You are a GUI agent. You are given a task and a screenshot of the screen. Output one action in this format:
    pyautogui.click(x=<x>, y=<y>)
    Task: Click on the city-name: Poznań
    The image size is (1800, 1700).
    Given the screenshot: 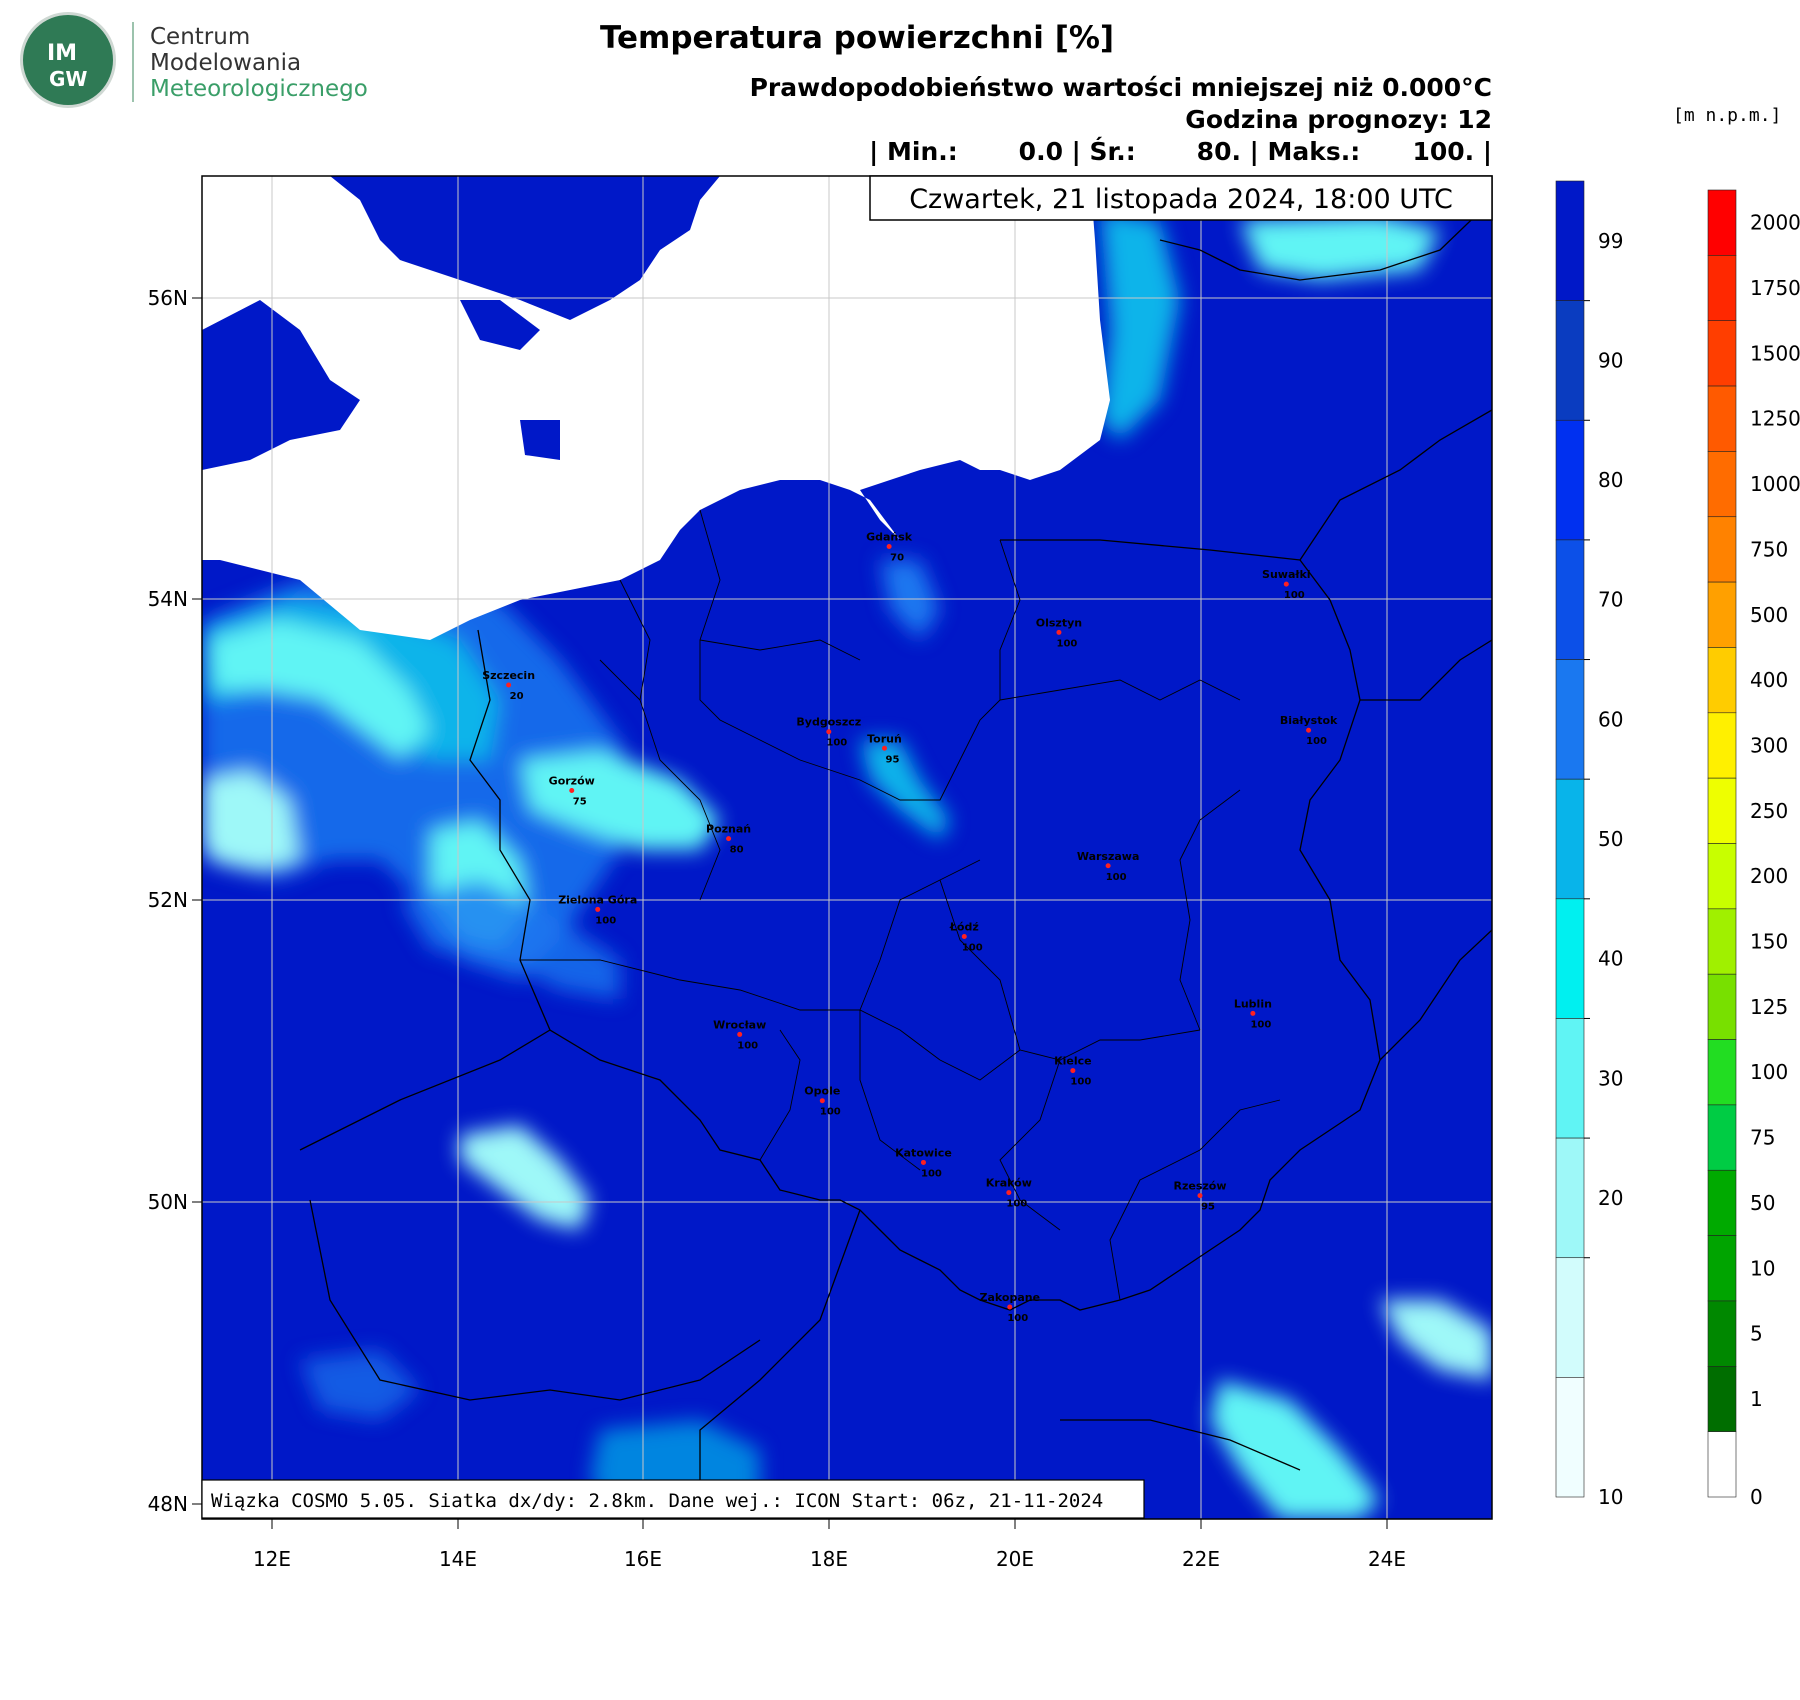 What is the action you would take?
    pyautogui.click(x=728, y=829)
    